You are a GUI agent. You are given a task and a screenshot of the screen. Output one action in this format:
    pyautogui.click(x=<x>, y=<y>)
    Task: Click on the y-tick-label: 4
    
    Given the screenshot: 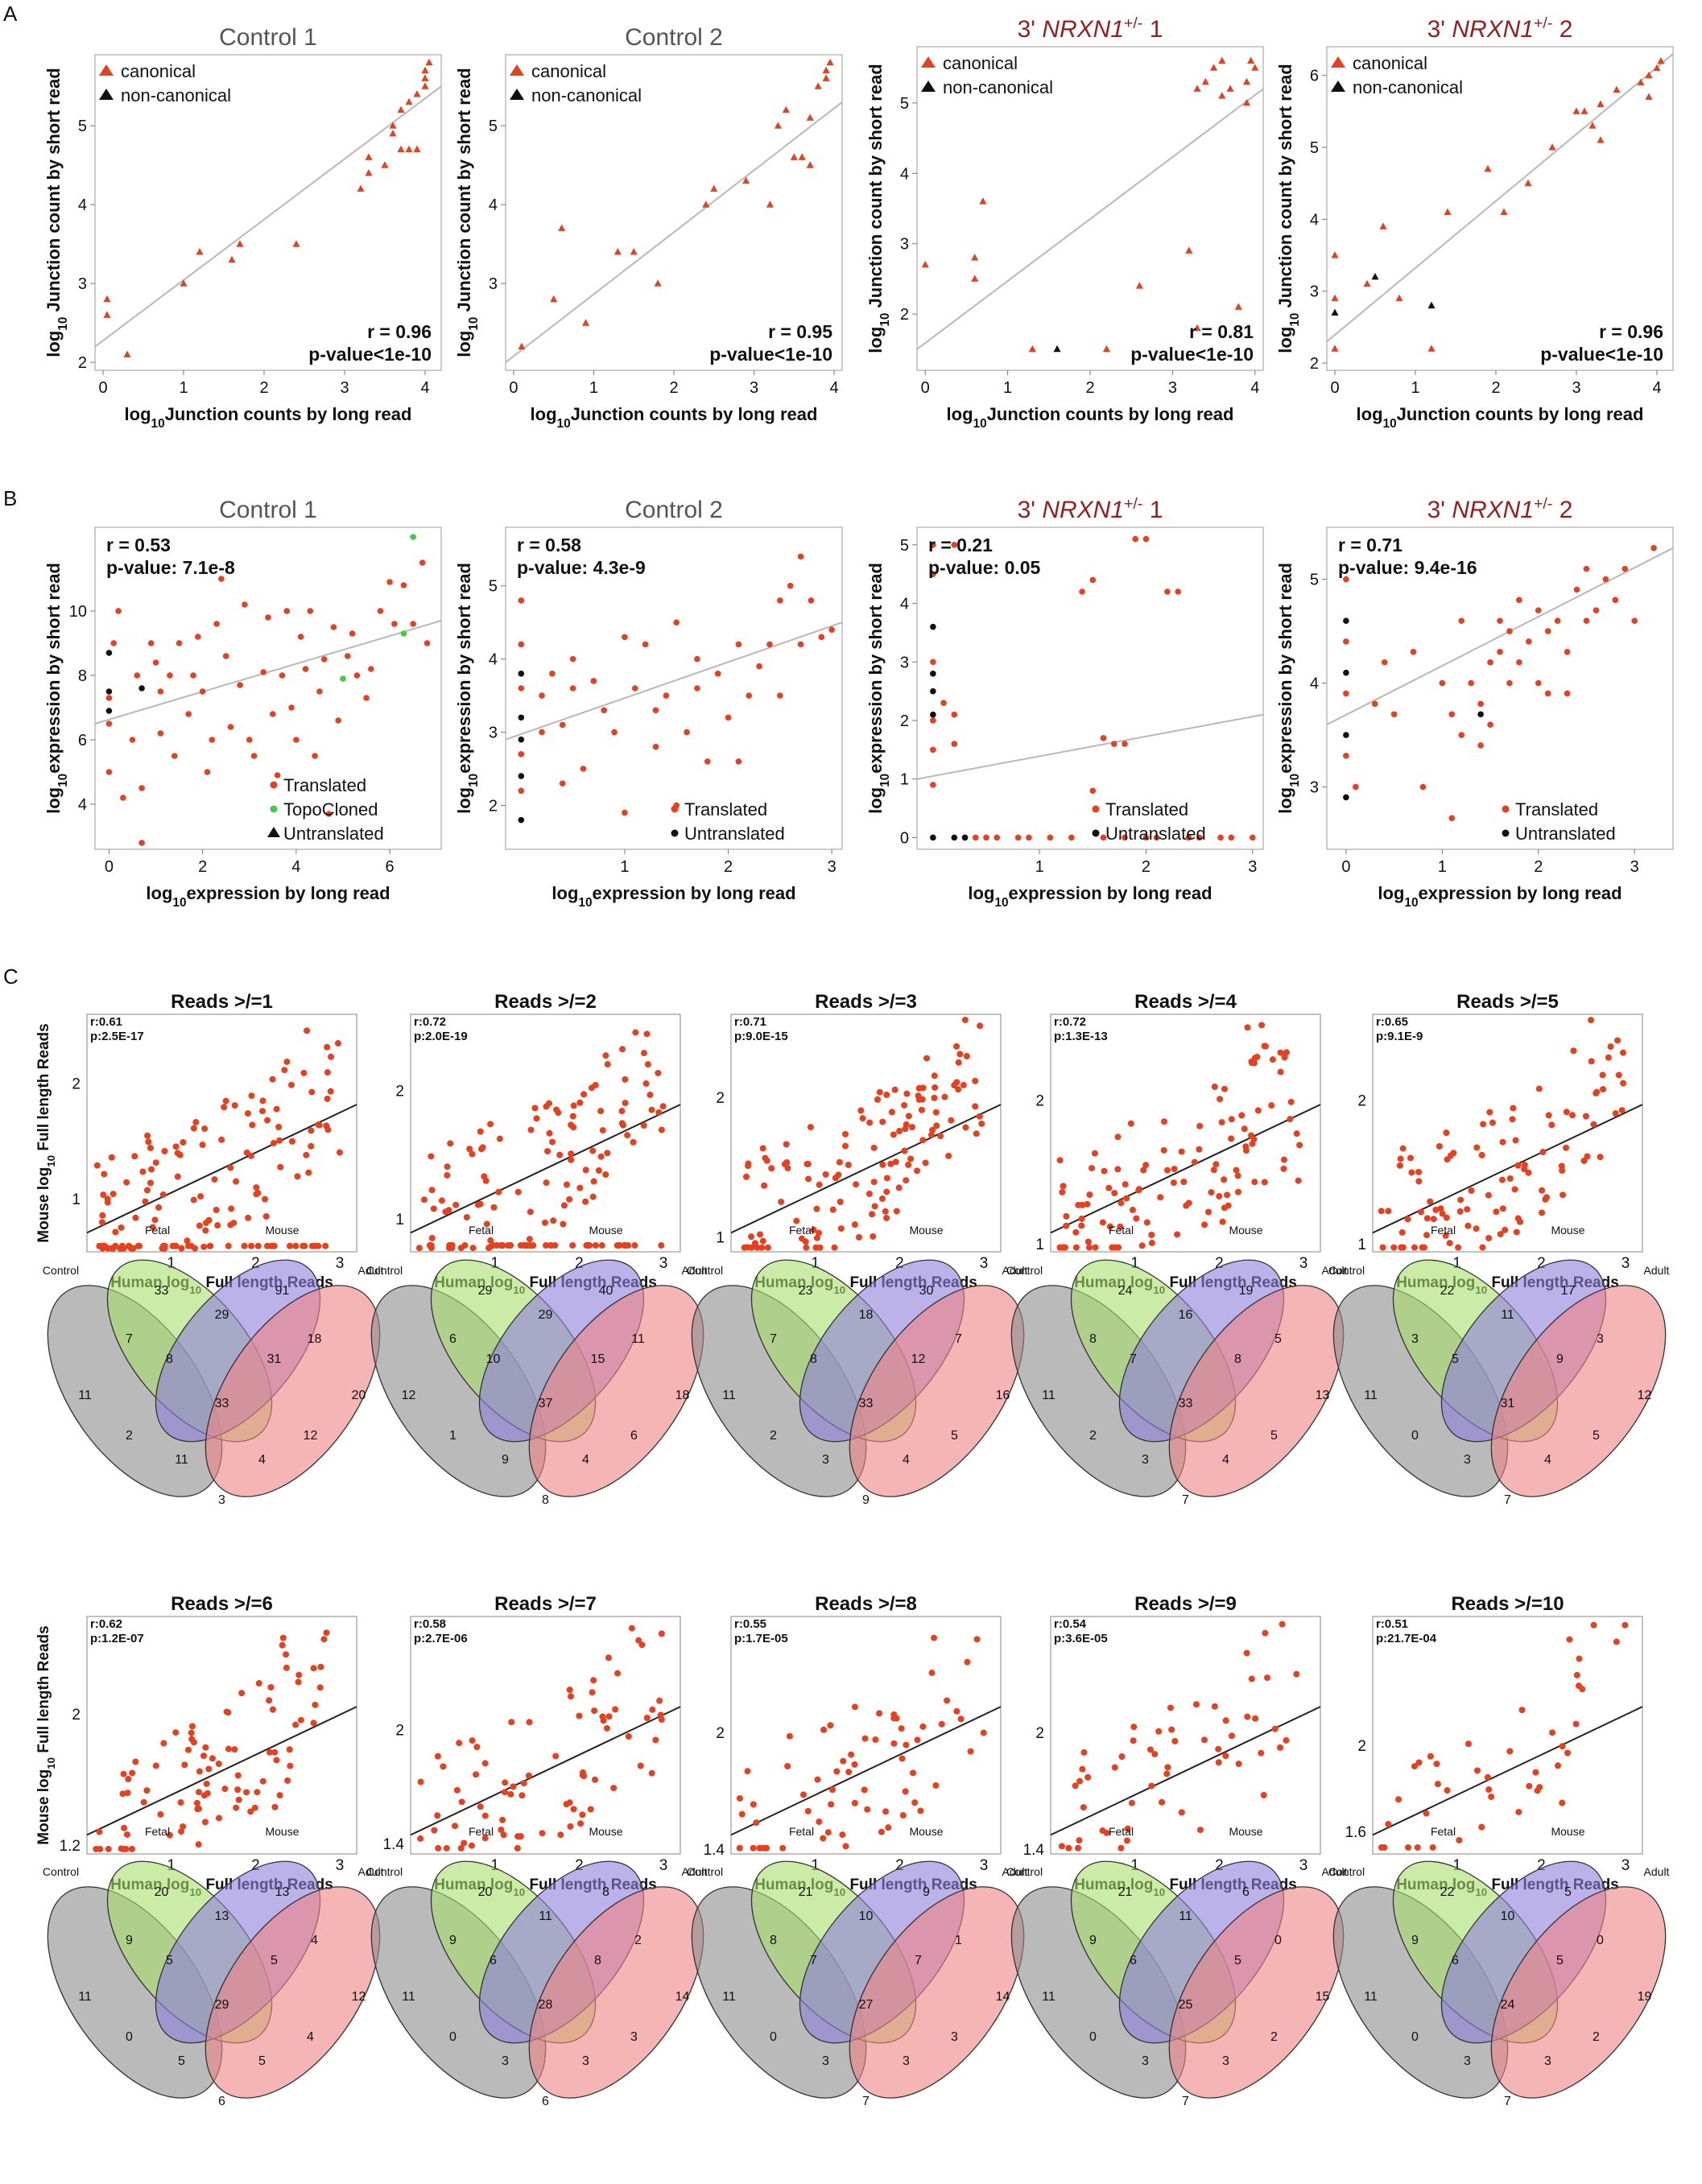 What is the action you would take?
    pyautogui.click(x=904, y=604)
    